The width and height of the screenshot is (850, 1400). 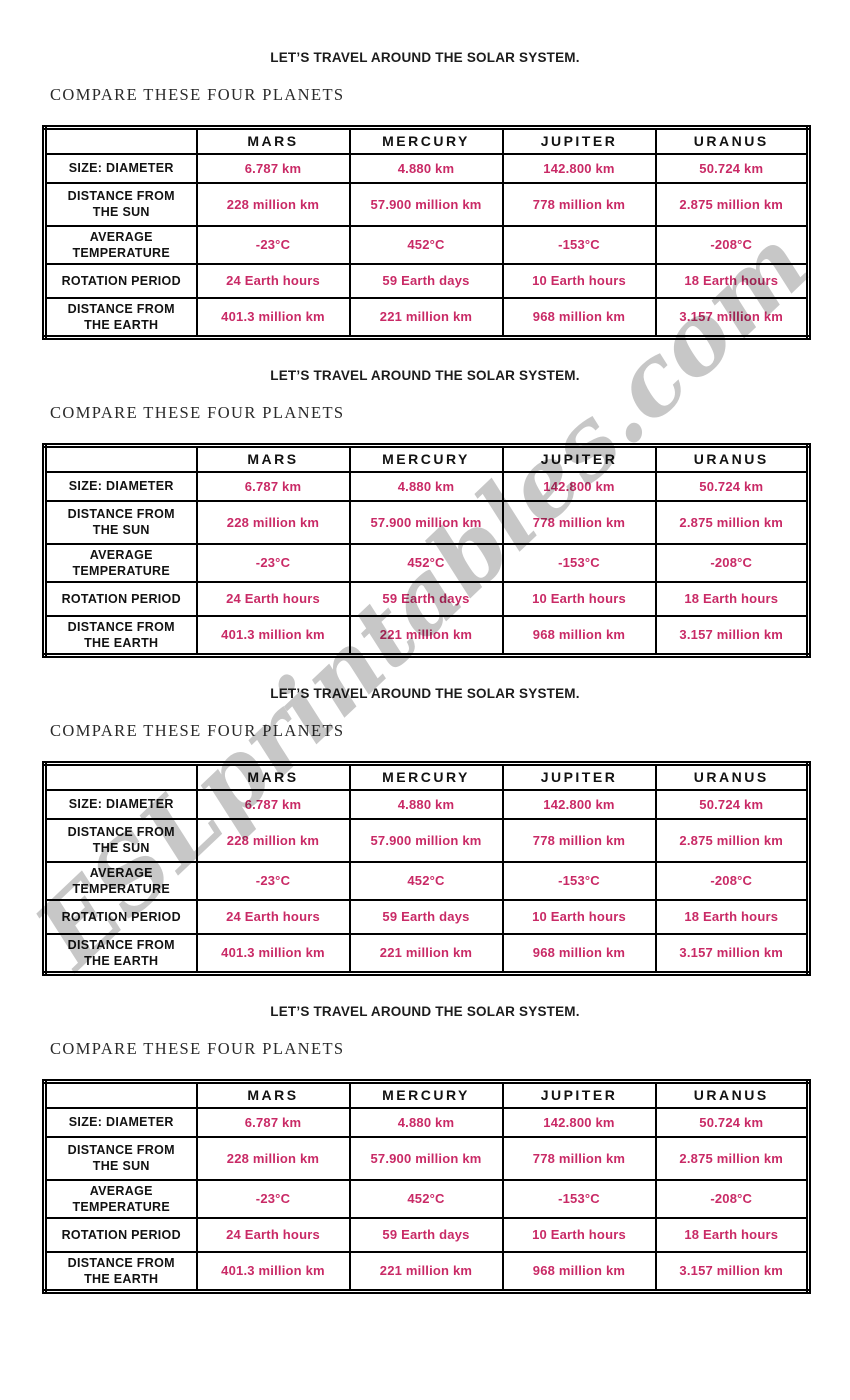 What do you see at coordinates (732, 458) in the screenshot?
I see `column-header-uranus: URANUS` at bounding box center [732, 458].